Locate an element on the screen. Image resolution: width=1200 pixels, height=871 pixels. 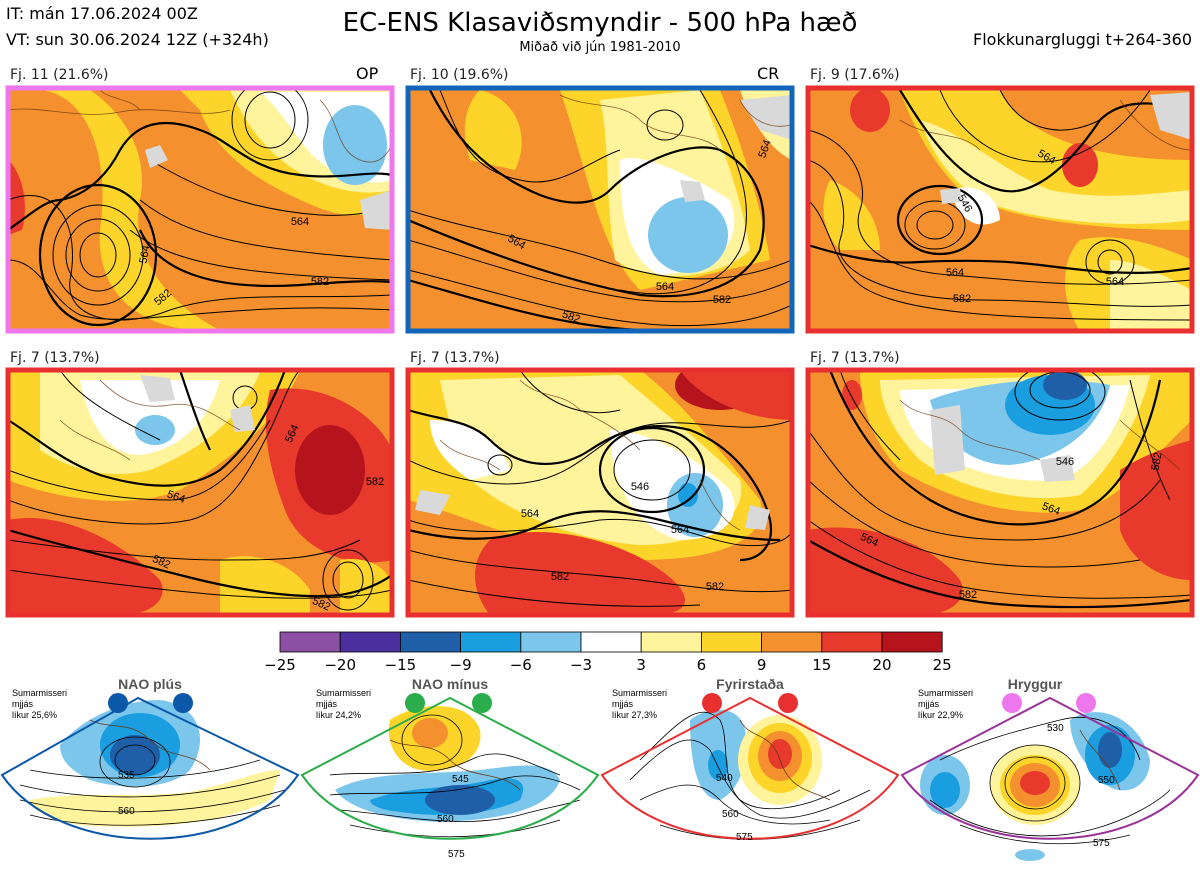
regime-4-title: Hryggur is located at coordinates (1035, 684).